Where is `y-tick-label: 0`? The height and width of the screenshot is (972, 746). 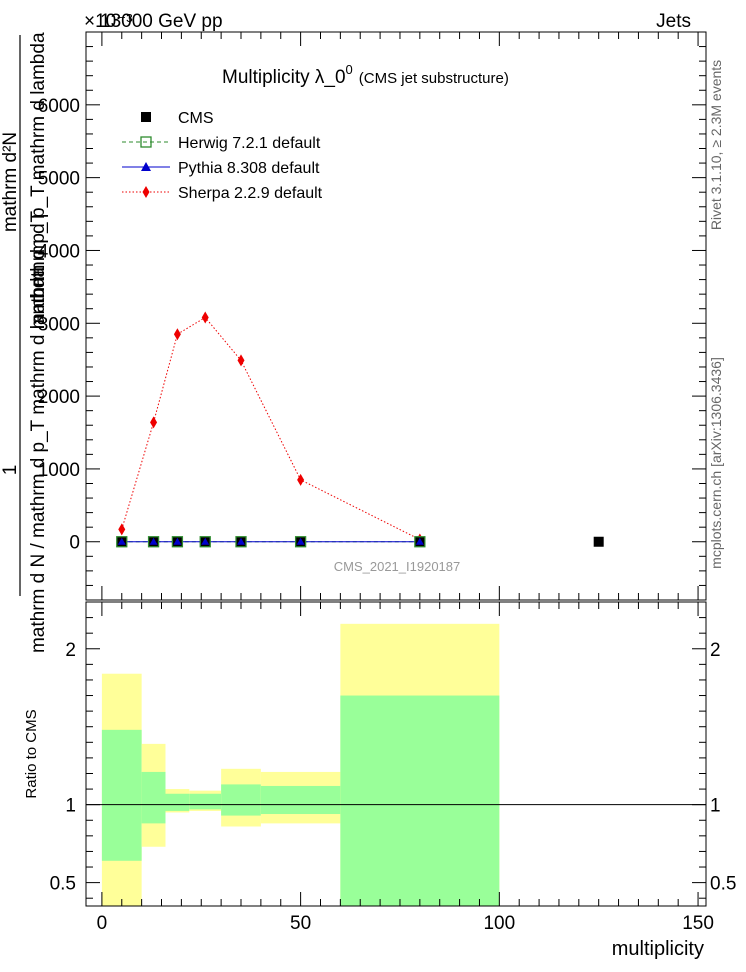
y-tick-label: 0 is located at coordinates (74, 543).